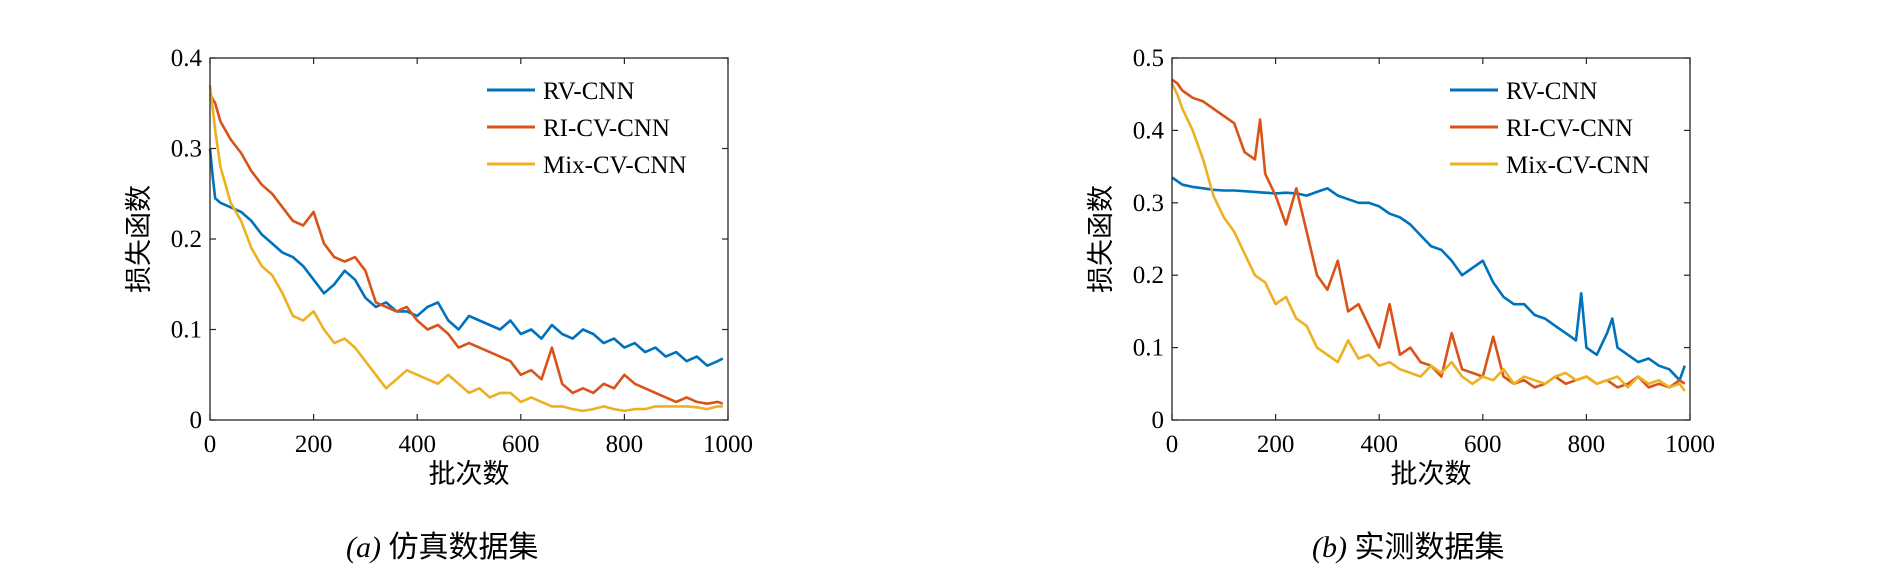  What do you see at coordinates (1329, 547) in the screenshot?
I see `caption-b-label: (b)` at bounding box center [1329, 547].